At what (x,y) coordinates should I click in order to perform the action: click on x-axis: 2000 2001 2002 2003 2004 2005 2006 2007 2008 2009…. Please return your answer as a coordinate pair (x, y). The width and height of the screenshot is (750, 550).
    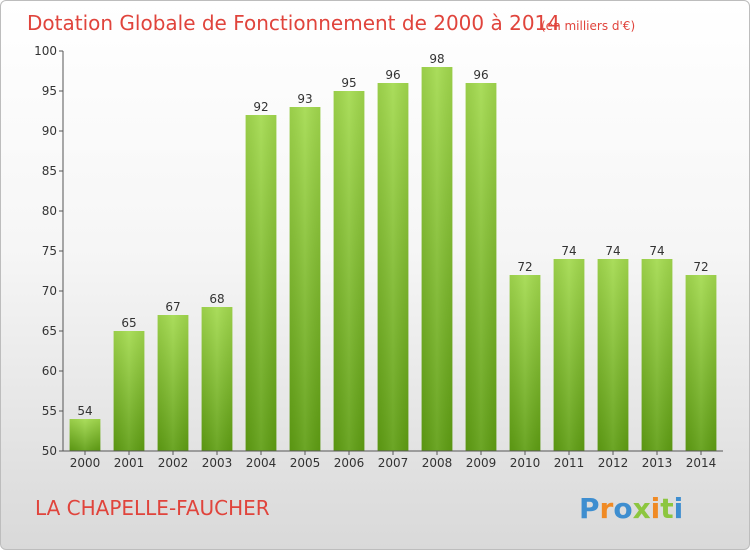
    Looking at the image, I should click on (393, 460).